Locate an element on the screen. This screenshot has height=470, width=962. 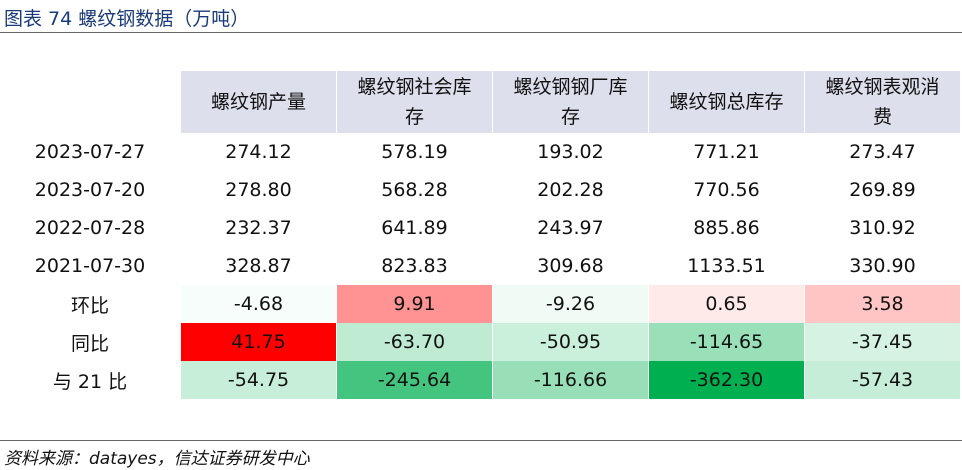
cell: 310.92 is located at coordinates (882, 228).